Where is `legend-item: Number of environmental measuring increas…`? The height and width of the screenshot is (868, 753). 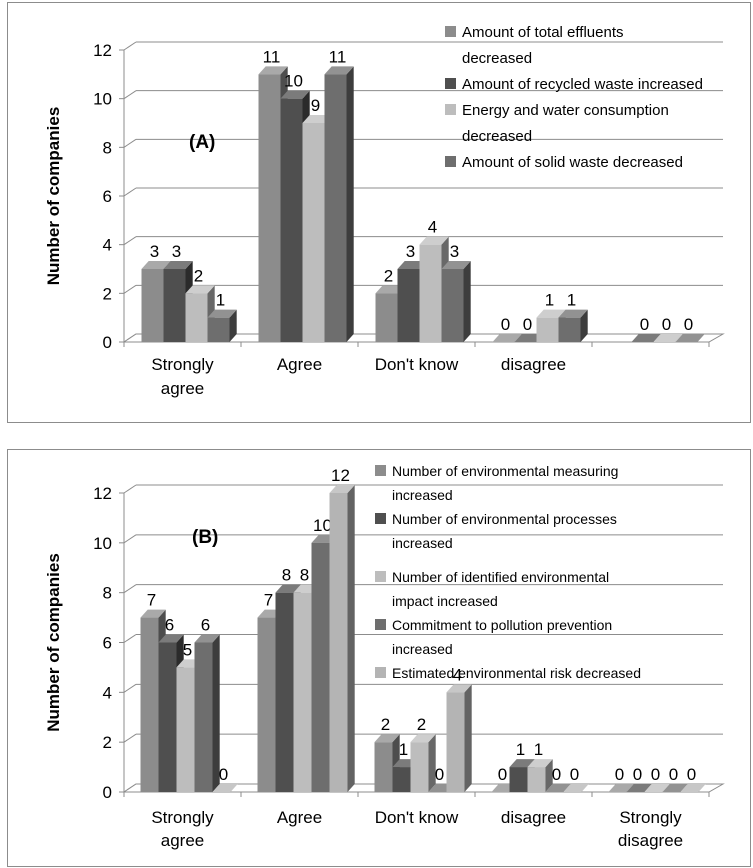 legend-item: Number of environmental measuring increas… is located at coordinates (496, 483).